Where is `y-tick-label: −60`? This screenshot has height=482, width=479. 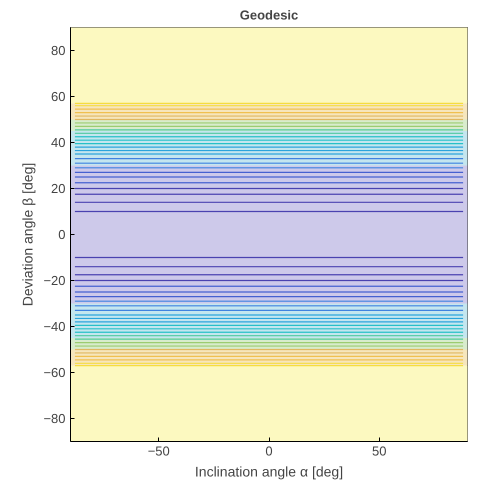 y-tick-label: −60 is located at coordinates (54, 372).